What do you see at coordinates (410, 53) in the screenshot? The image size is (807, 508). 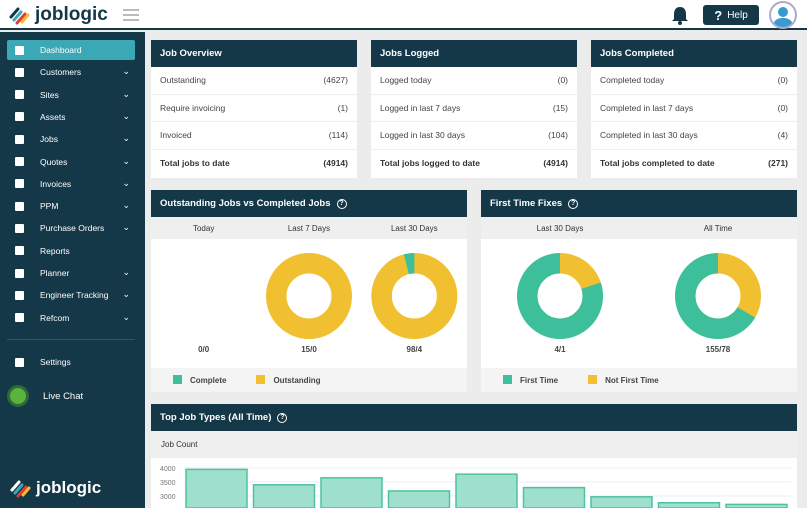 I see `card-title: Jobs Logged` at bounding box center [410, 53].